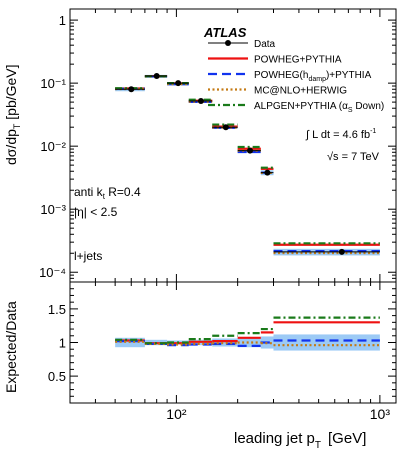 The height and width of the screenshot is (459, 407). I want to click on y-tick-label-top: 10⁻², so click(53, 146).